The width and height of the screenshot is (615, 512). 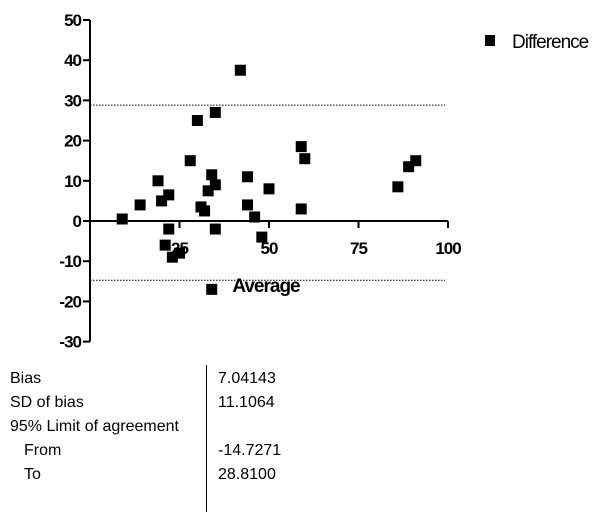 What do you see at coordinates (266, 286) in the screenshot?
I see `x-axis-title: Average` at bounding box center [266, 286].